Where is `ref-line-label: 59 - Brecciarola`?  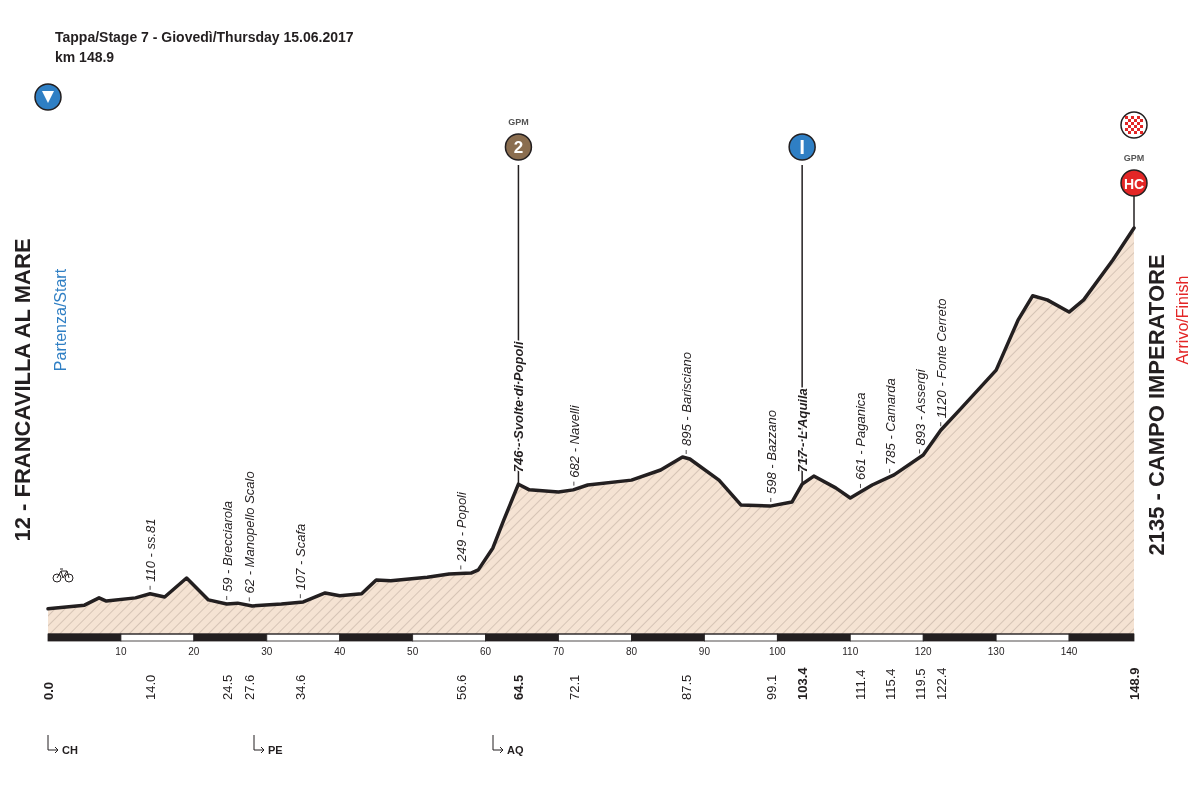 ref-line-label: 59 - Brecciarola is located at coordinates (227, 546).